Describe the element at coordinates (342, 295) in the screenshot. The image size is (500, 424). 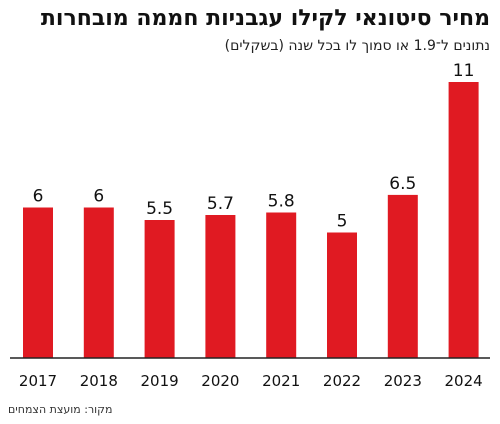
I see `bar-2022` at that location.